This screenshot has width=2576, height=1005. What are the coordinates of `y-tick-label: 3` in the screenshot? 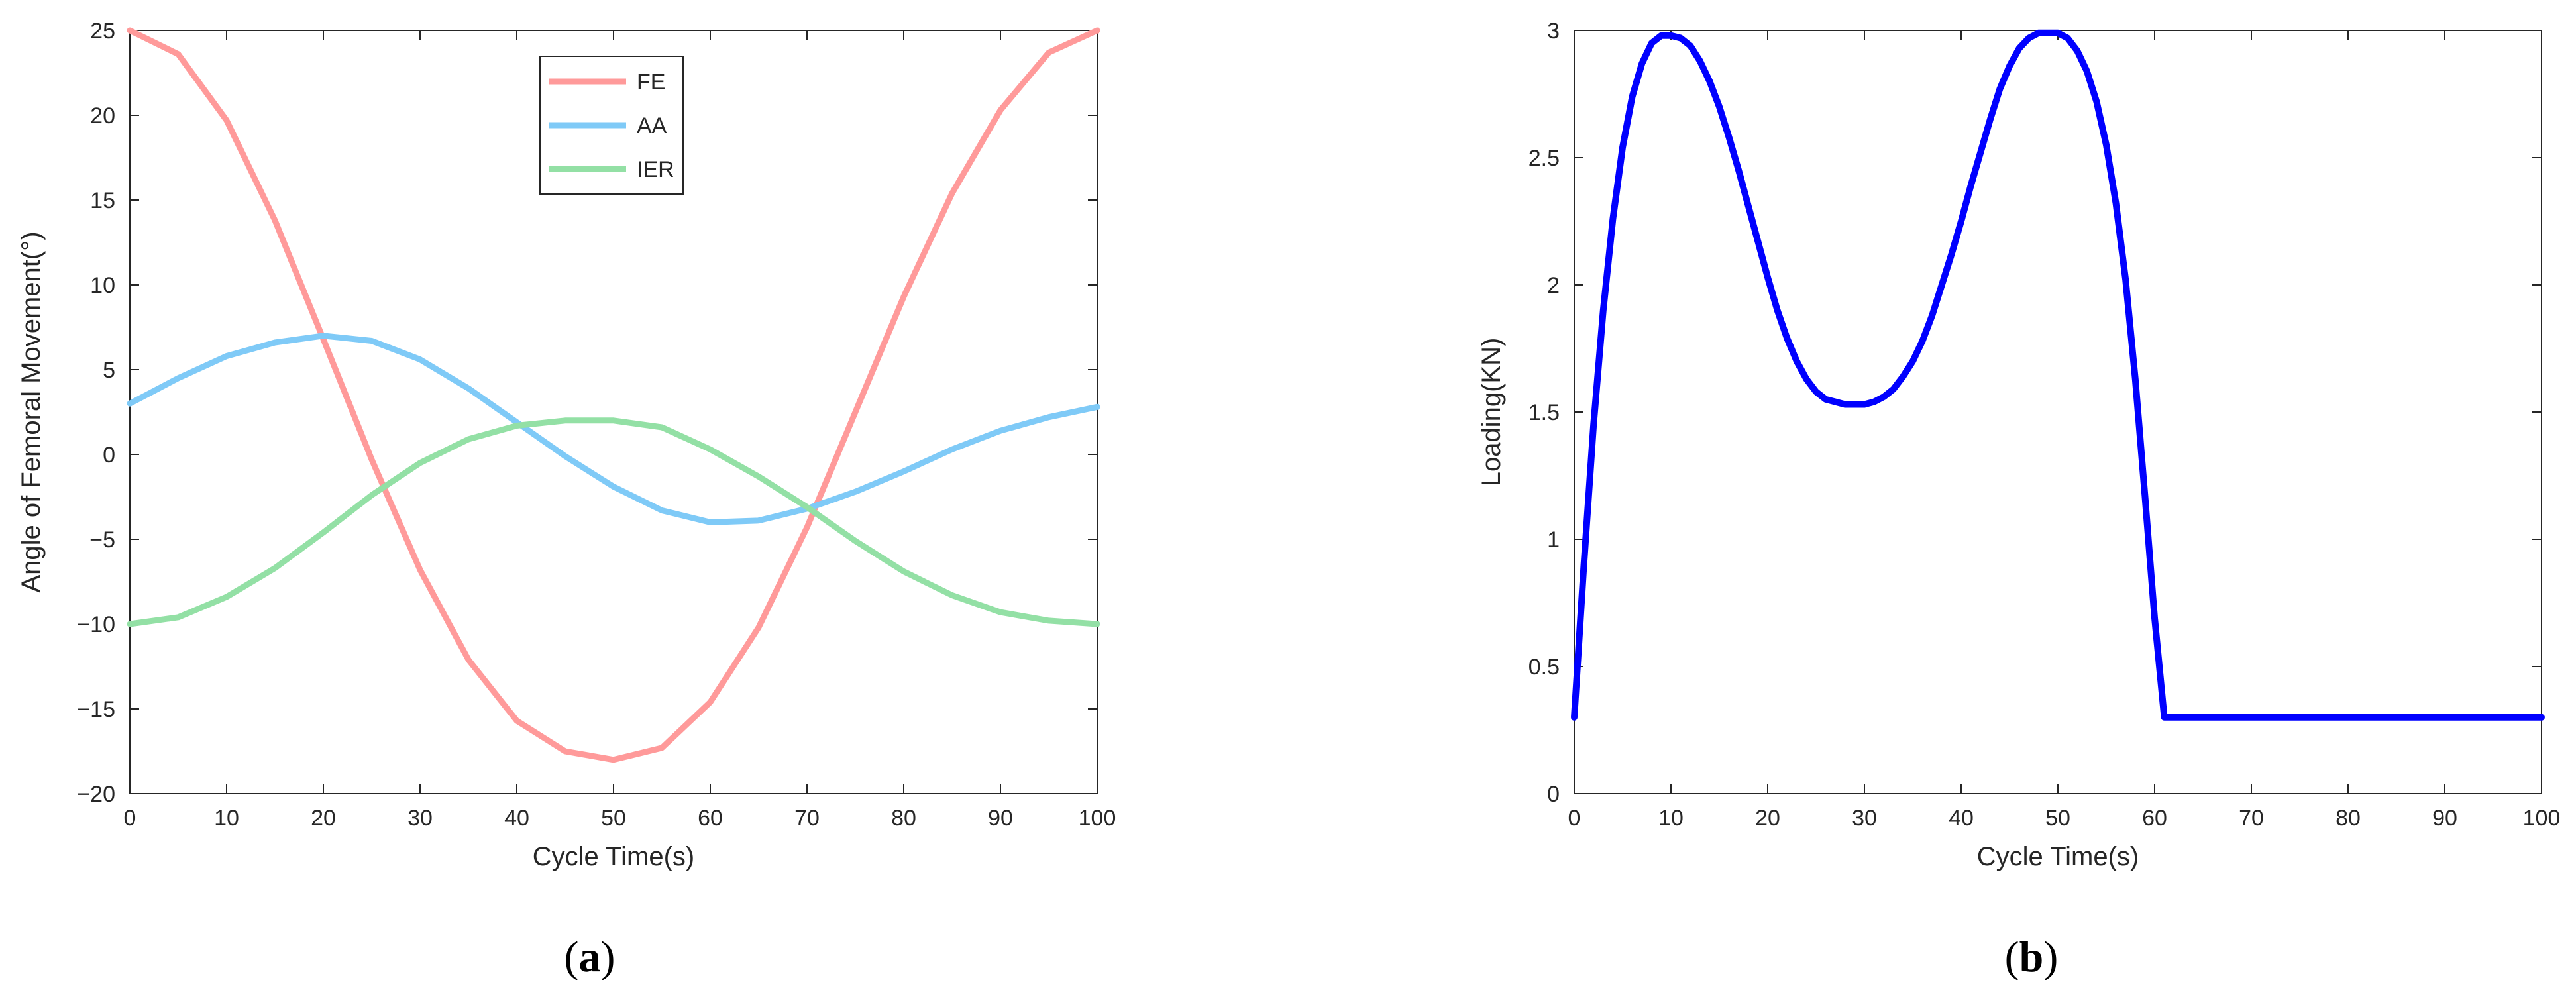 It's located at (1553, 32).